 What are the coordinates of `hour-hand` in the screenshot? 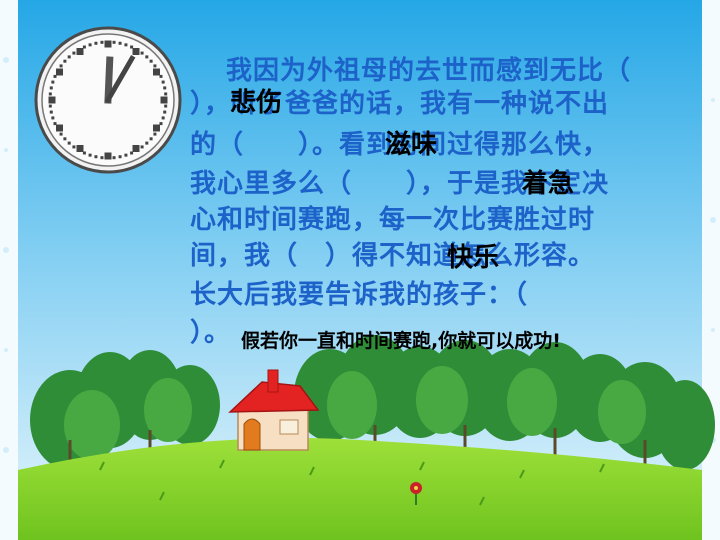 It's located at (109, 80).